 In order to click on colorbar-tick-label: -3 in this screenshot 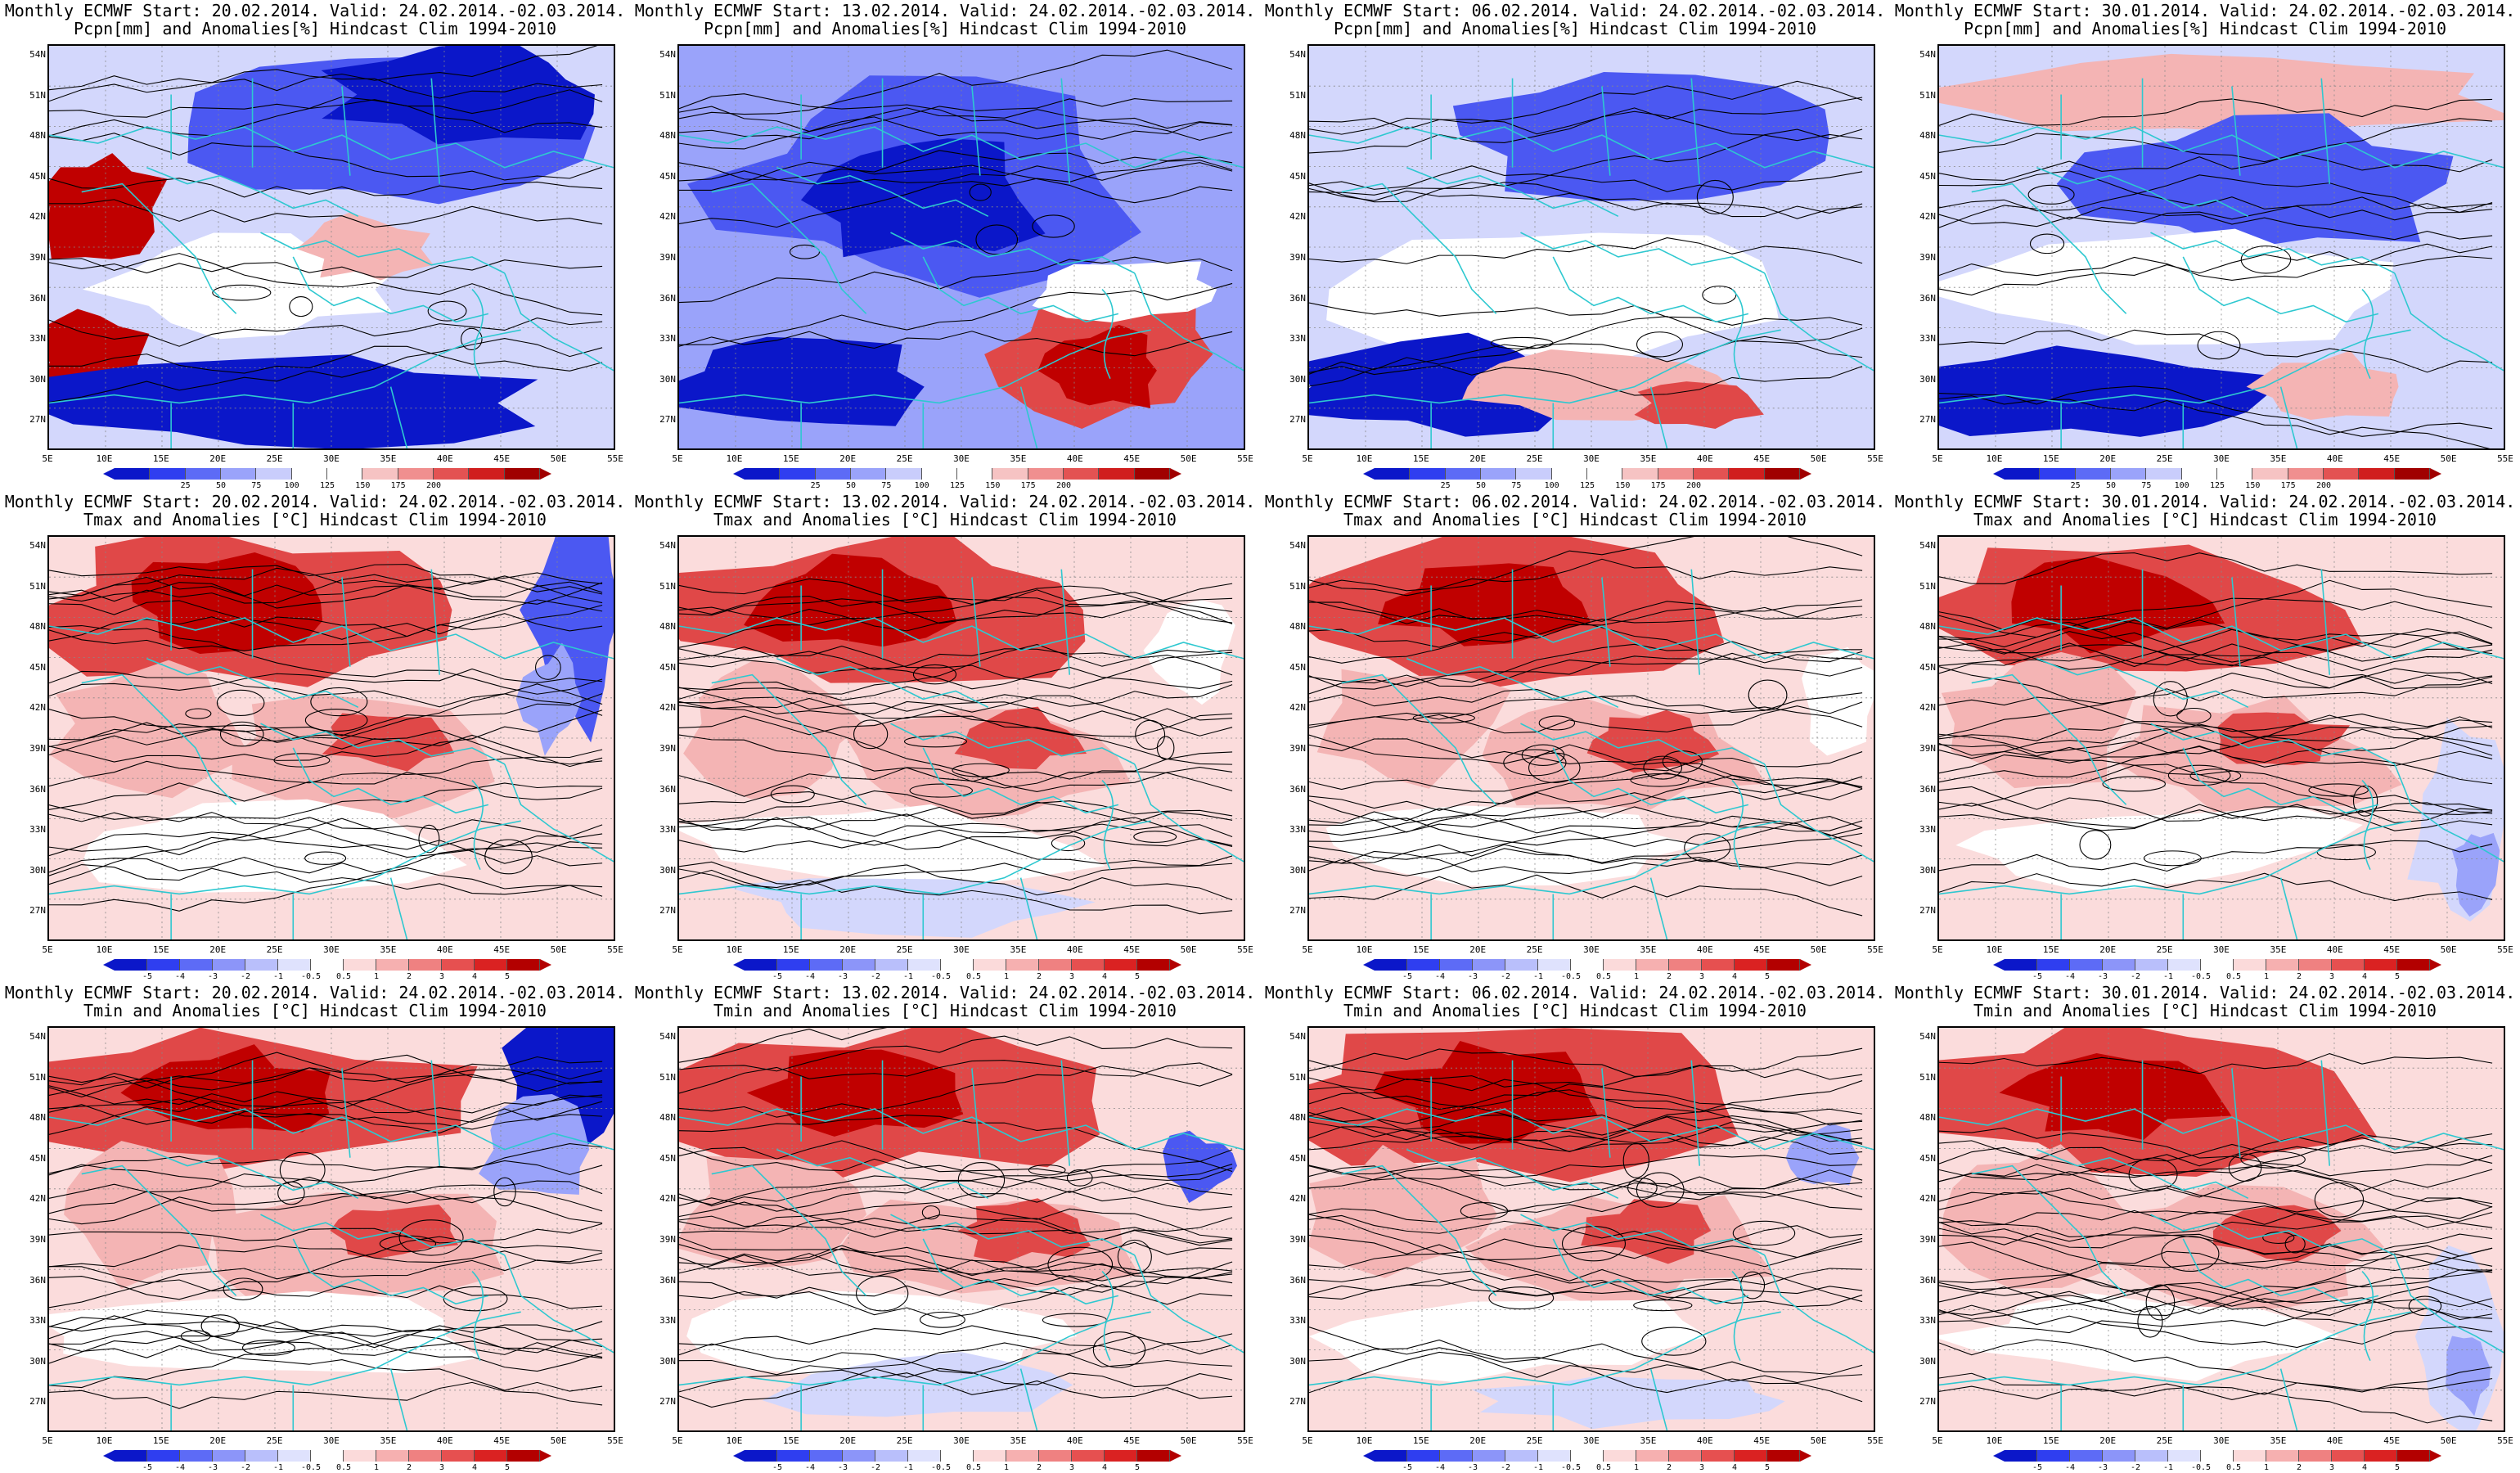, I will do `click(843, 977)`.